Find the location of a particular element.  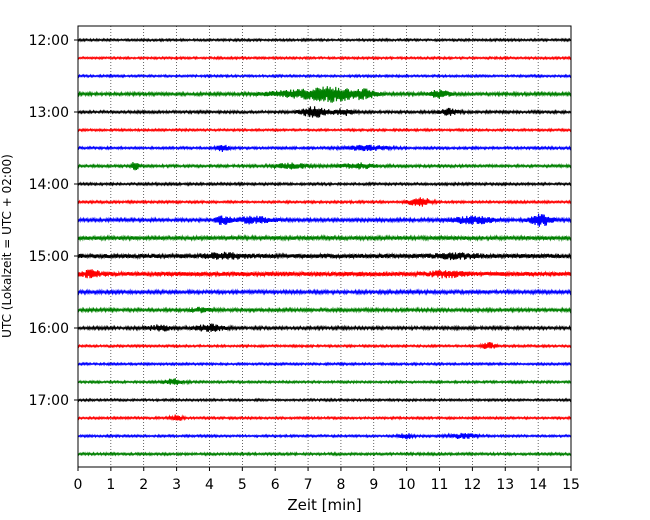

x-tick-label: 3 is located at coordinates (176, 485).